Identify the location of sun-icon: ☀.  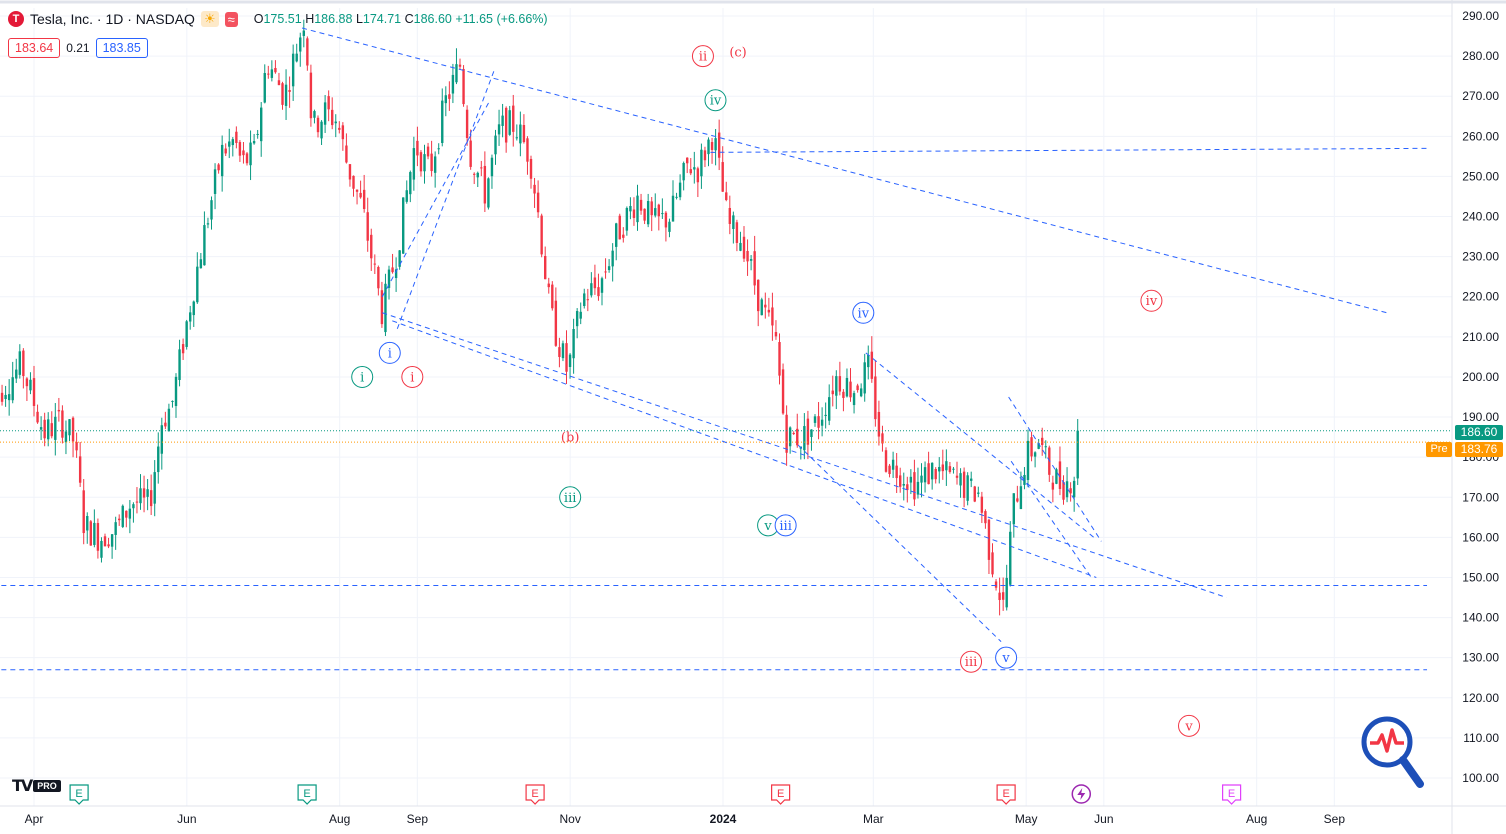
(209, 19).